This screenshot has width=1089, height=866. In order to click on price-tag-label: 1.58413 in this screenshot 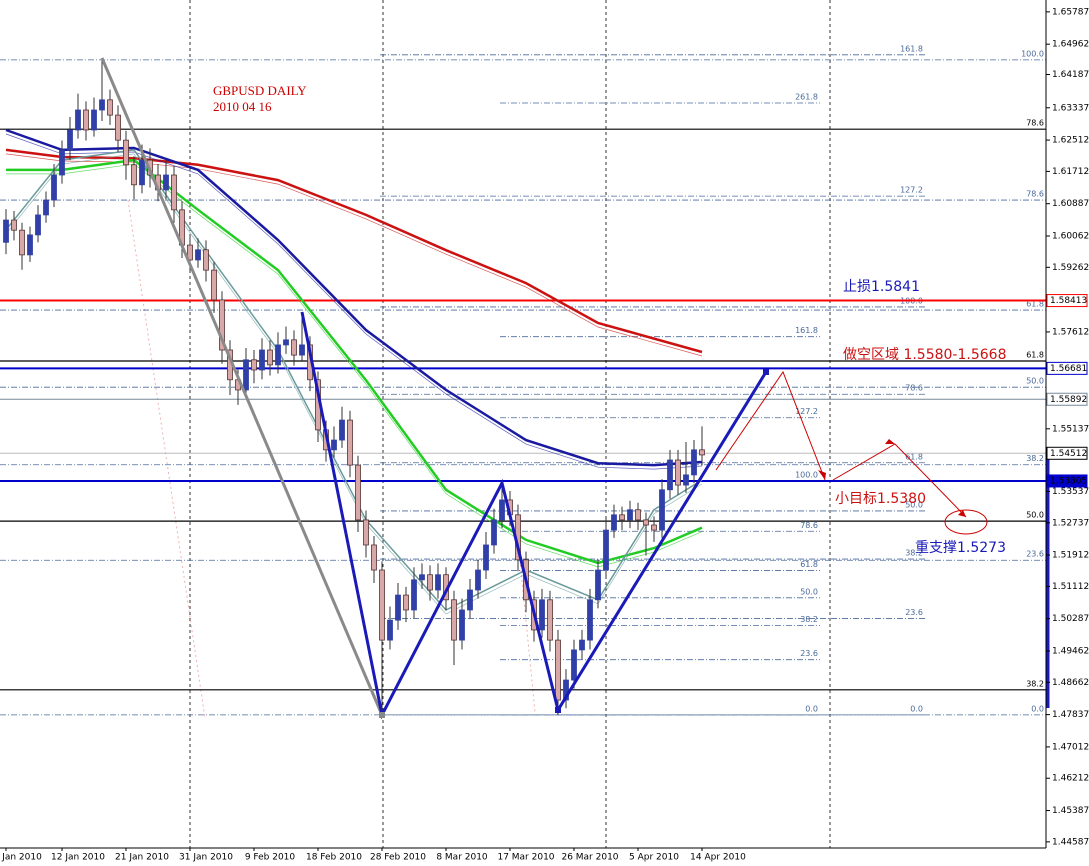, I will do `click(1068, 301)`.